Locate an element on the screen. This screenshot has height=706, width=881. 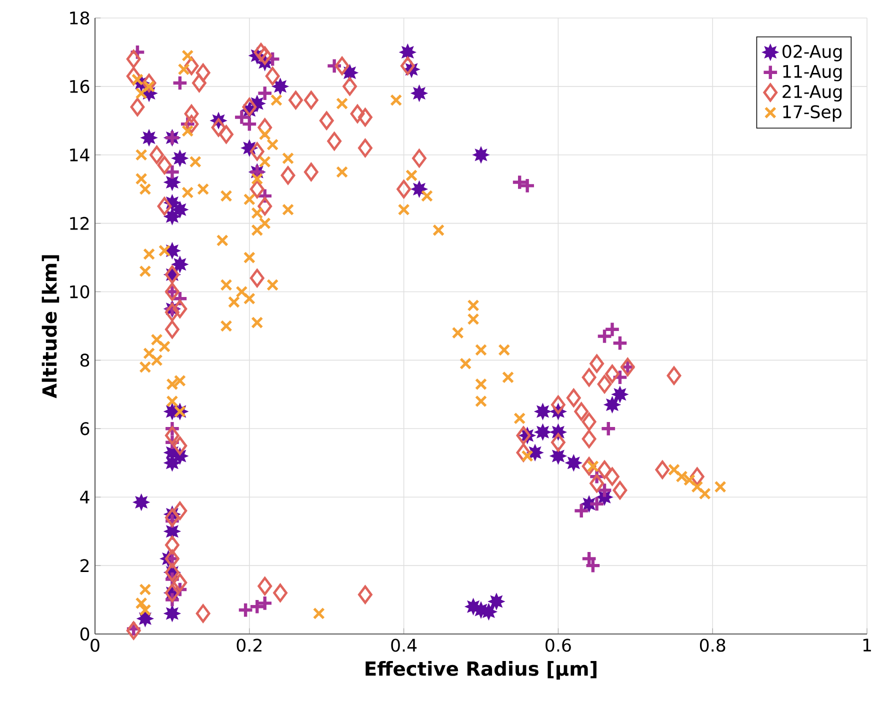
y-axis-title: Altitude [km] is located at coordinates (51, 326).